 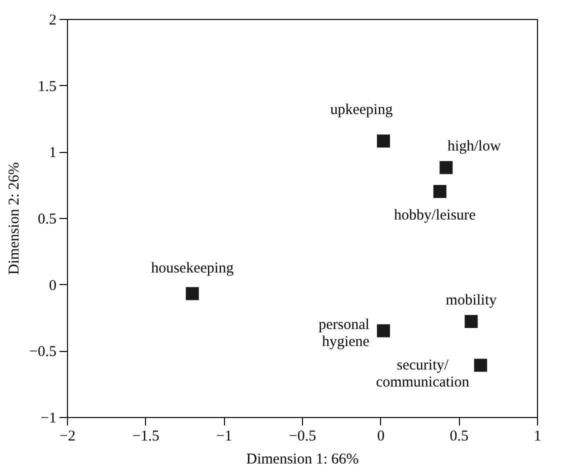 I want to click on y-tick-label: −0.5, so click(x=42, y=352).